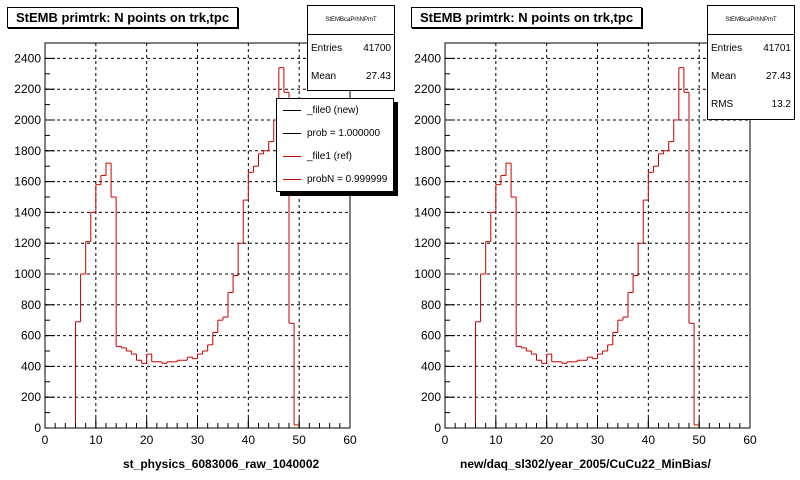 This screenshot has width=800, height=480. I want to click on left-entries-label: Entries, so click(327, 48).